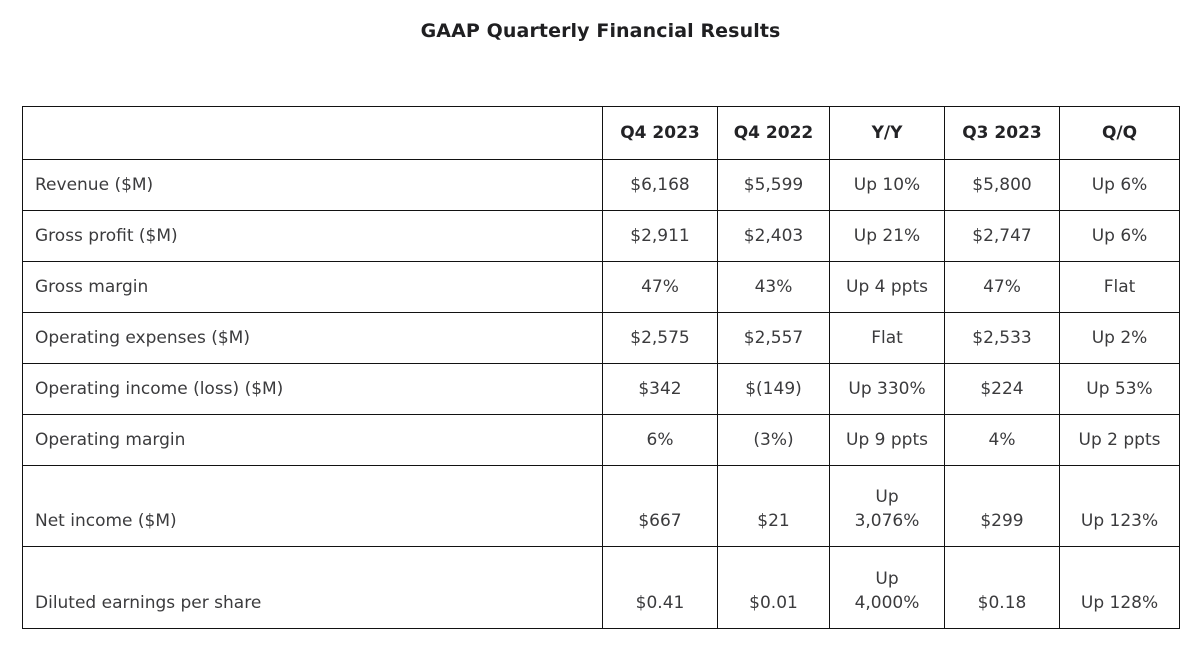 Image resolution: width=1201 pixels, height=646 pixels. I want to click on cell-value: $6,168, so click(660, 185).